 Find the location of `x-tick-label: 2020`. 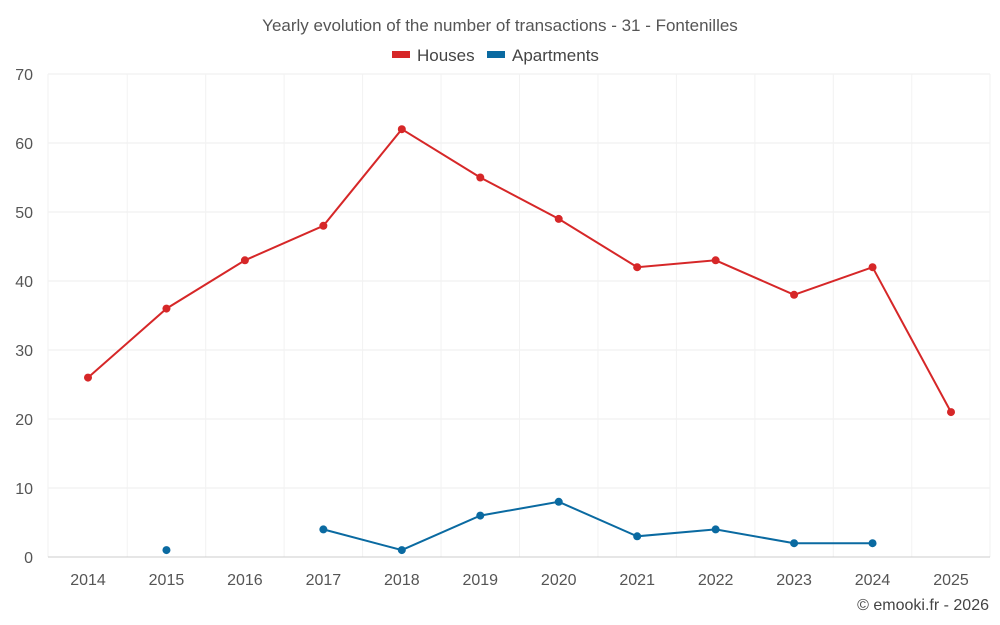

x-tick-label: 2020 is located at coordinates (559, 580).